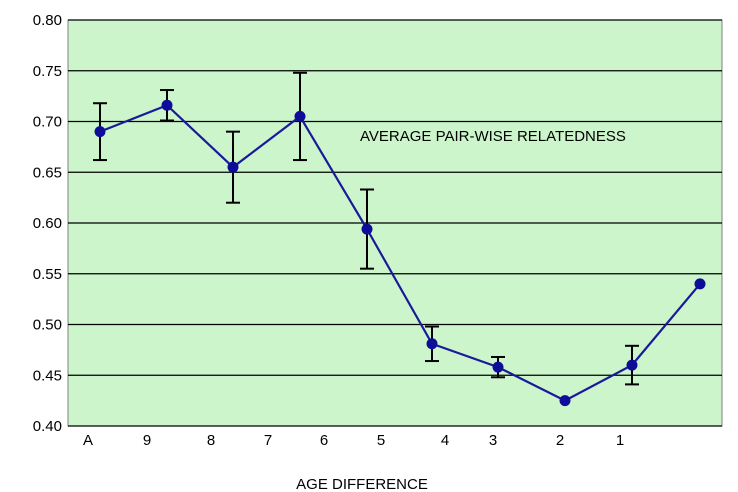  I want to click on y-tick-label: 0.45, so click(47, 375).